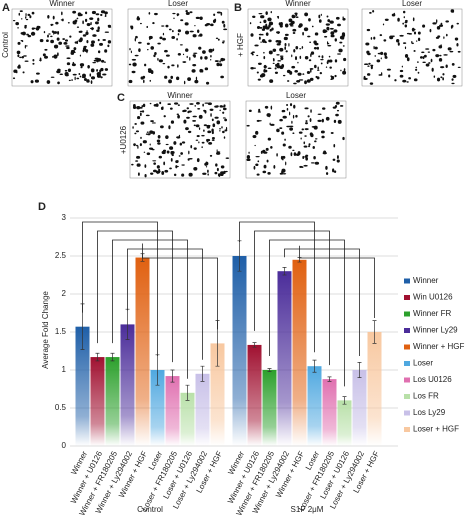 This screenshot has width=474, height=525. Describe the element at coordinates (269, 370) in the screenshot. I see `error-bar` at that location.